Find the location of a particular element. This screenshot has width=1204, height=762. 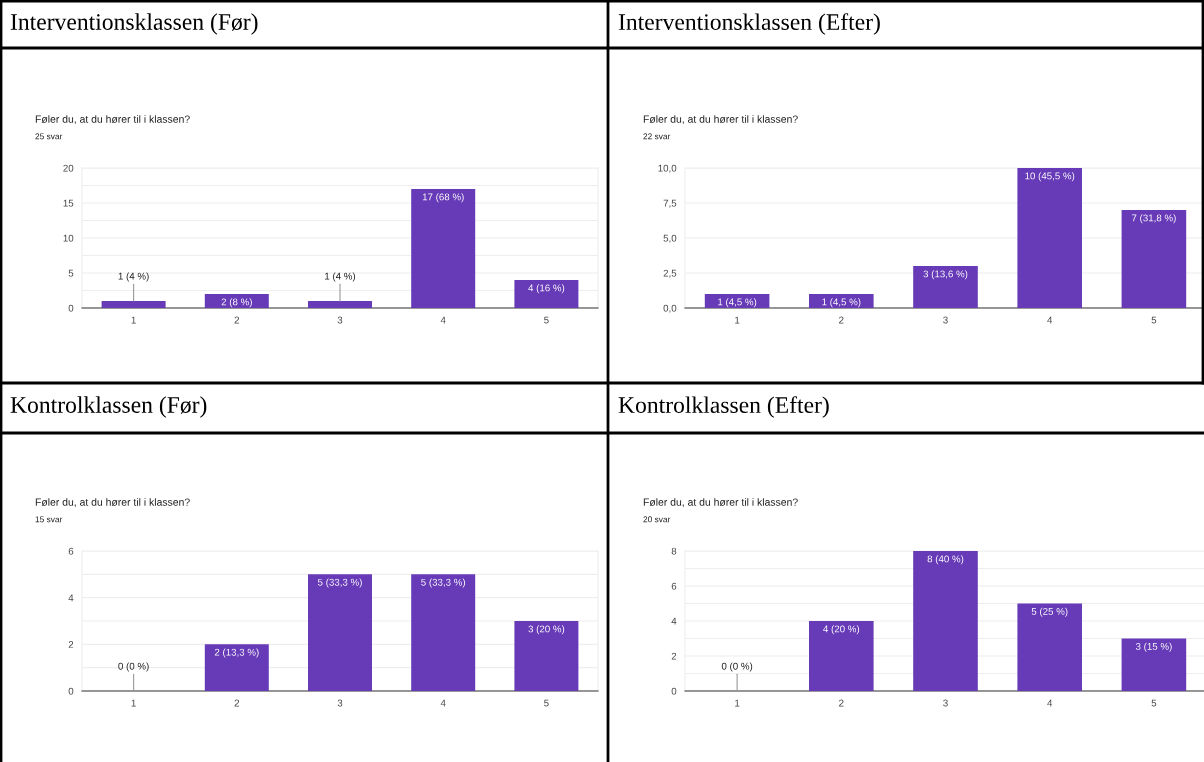

text: 15 svar is located at coordinates (49, 519).